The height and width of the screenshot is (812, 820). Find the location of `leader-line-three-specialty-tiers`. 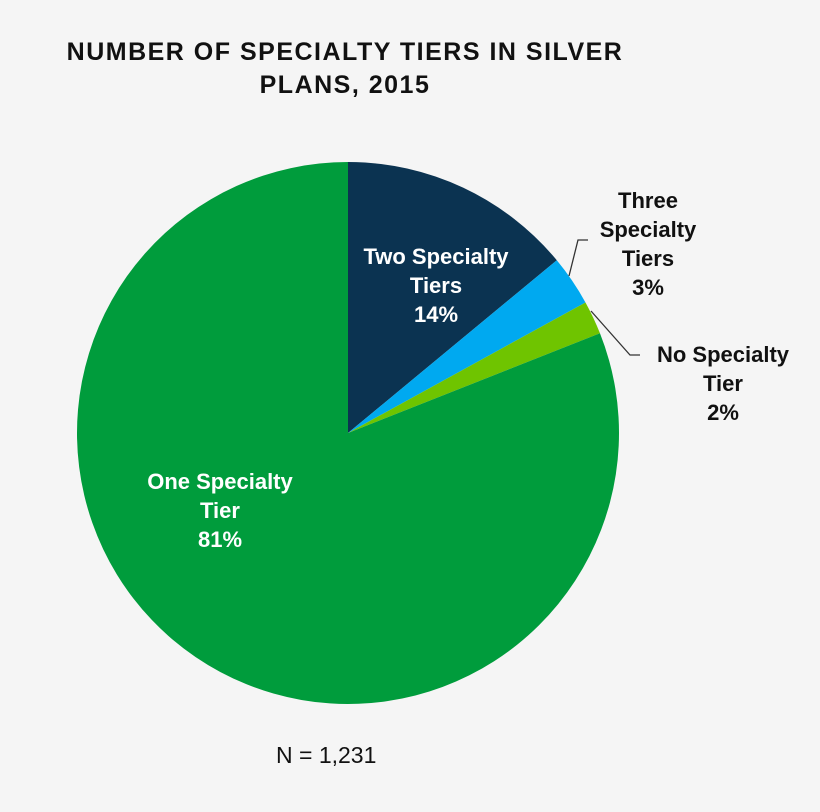

leader-line-three-specialty-tiers is located at coordinates (578, 258).